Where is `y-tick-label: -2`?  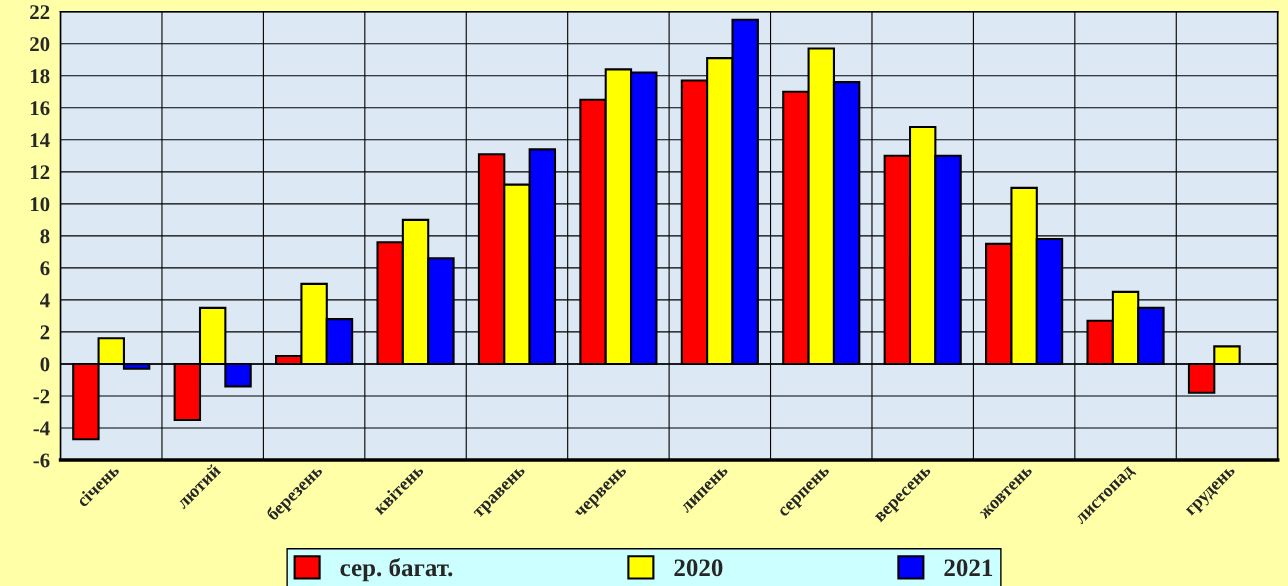 y-tick-label: -2 is located at coordinates (41, 396).